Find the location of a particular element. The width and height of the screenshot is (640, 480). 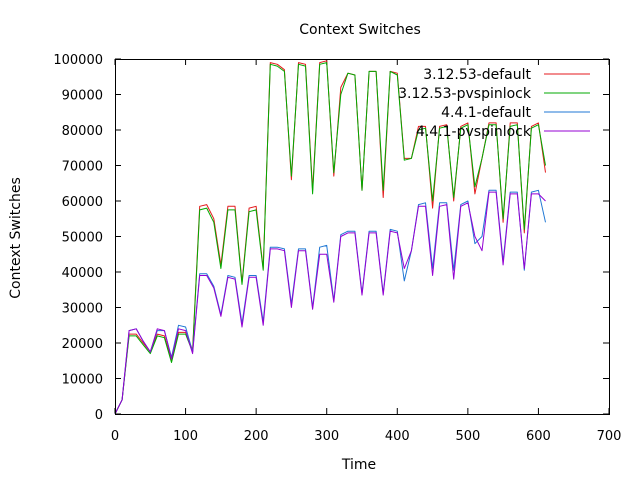

chart-title: Context Switches is located at coordinates (360, 30).